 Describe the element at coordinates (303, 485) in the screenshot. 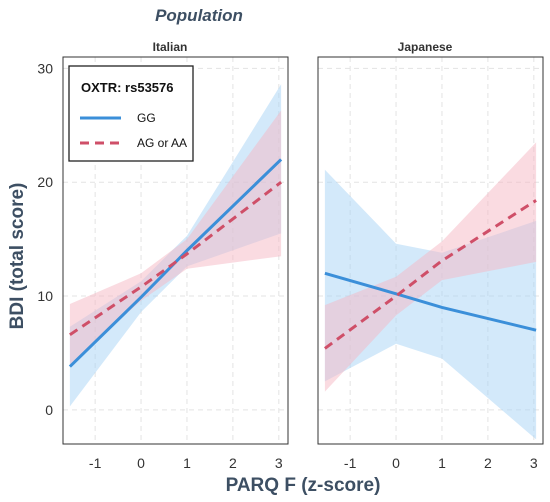

I see `x-axis-title: PARQ F (z-score)` at that location.